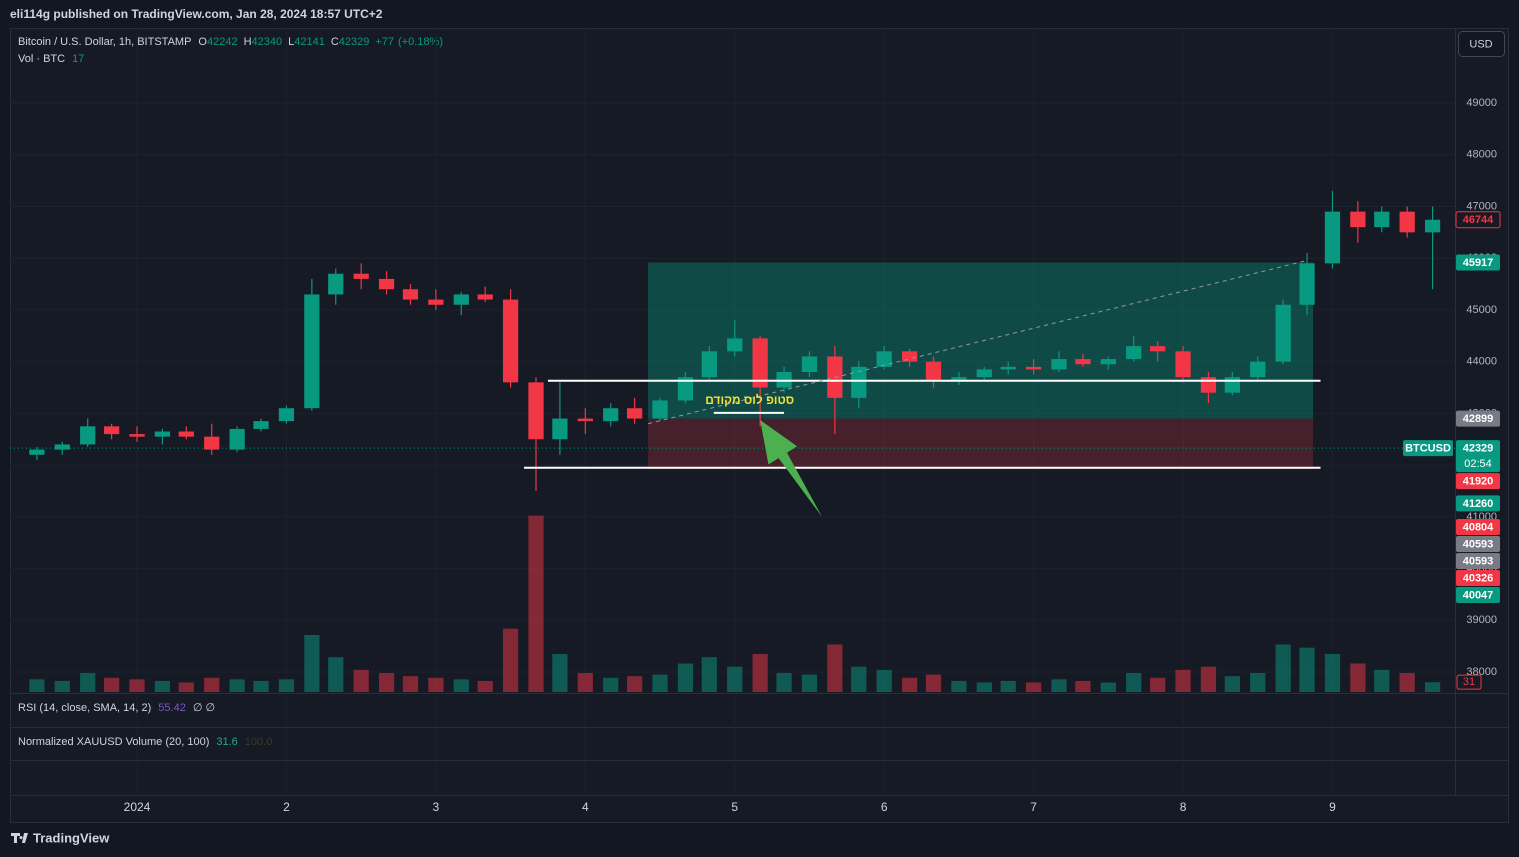 The width and height of the screenshot is (1519, 857). What do you see at coordinates (137, 807) in the screenshot?
I see `x-tick-label: 2024` at bounding box center [137, 807].